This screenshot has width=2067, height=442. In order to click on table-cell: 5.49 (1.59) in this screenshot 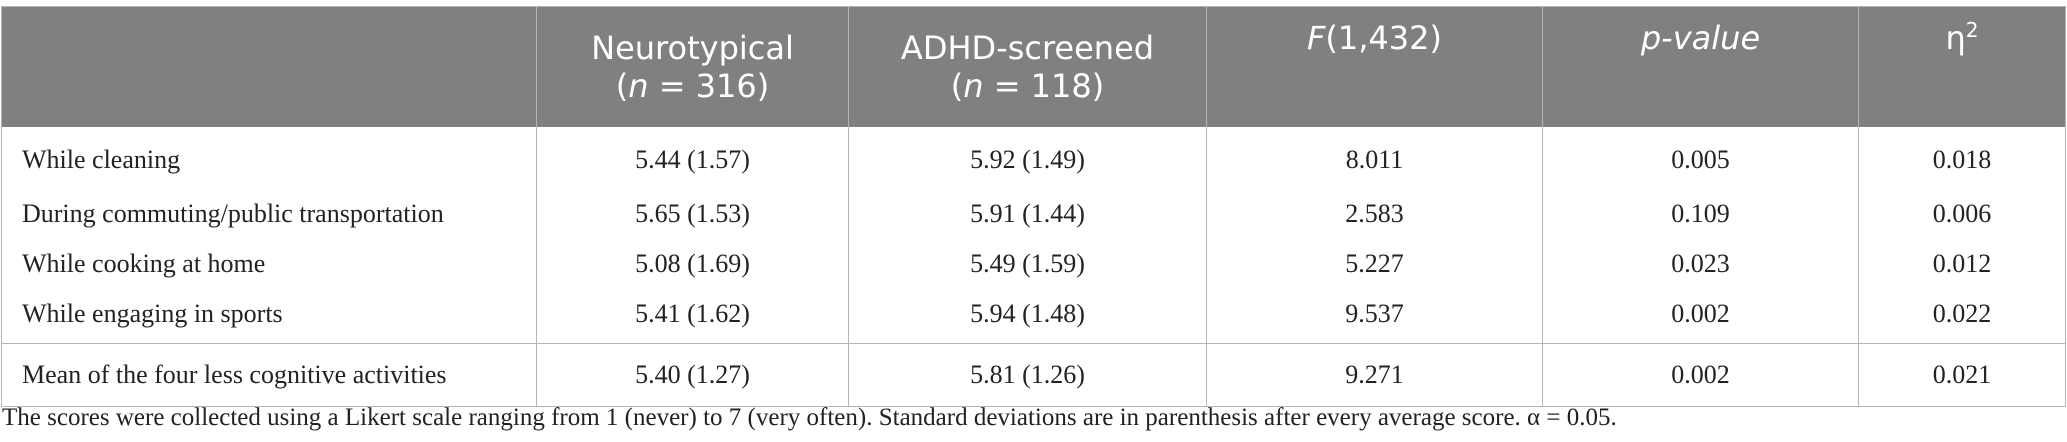, I will do `click(1027, 264)`.